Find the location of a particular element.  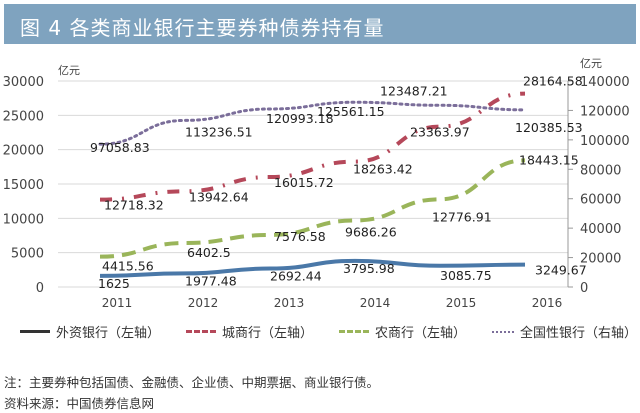

right-tick-label: 60000 is located at coordinates (600, 200).